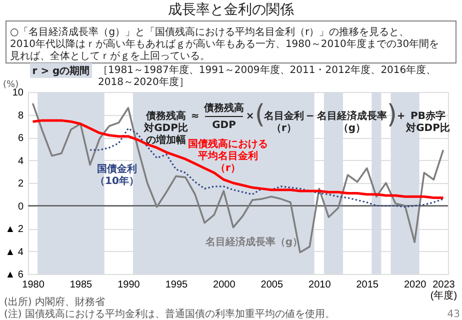 The height and width of the screenshot is (320, 462). What do you see at coordinates (54, 302) in the screenshot?
I see `text: (出所) 内閣府、財務省` at bounding box center [54, 302].